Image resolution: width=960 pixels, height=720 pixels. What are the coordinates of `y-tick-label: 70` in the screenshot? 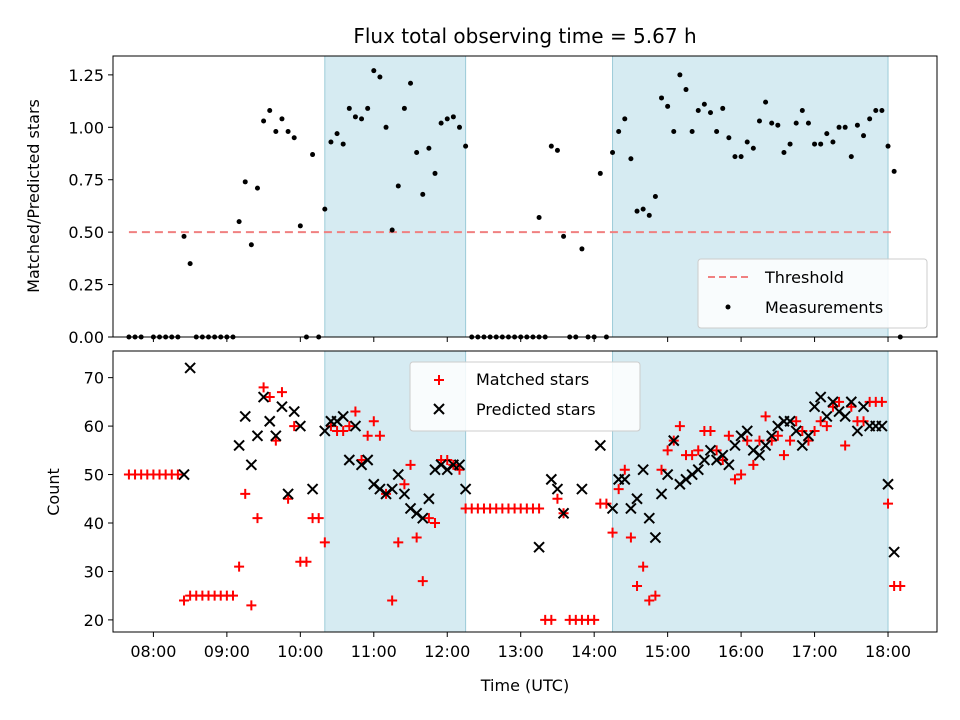 It's located at (94, 378).